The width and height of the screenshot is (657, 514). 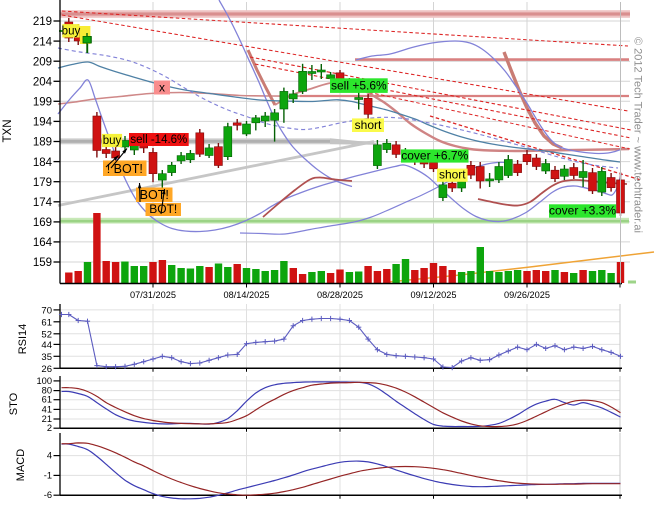 I want to click on svg-text: -1, so click(x=48, y=475).